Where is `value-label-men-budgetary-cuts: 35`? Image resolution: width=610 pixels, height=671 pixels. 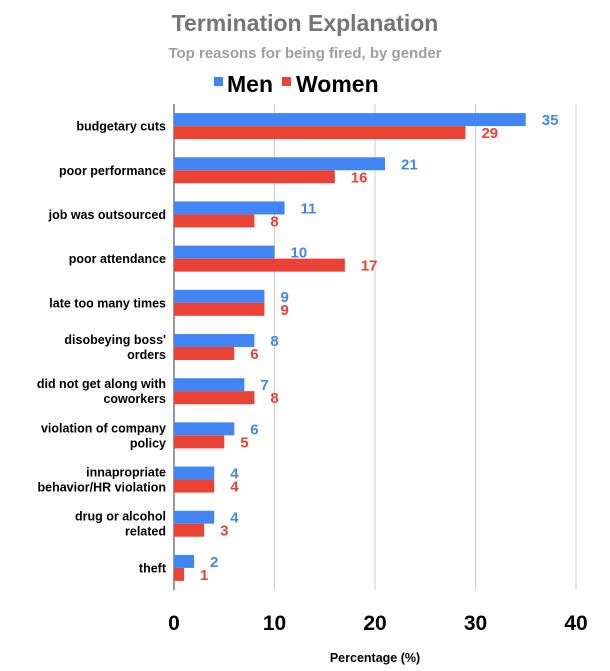
value-label-men-budgetary-cuts: 35 is located at coordinates (550, 120).